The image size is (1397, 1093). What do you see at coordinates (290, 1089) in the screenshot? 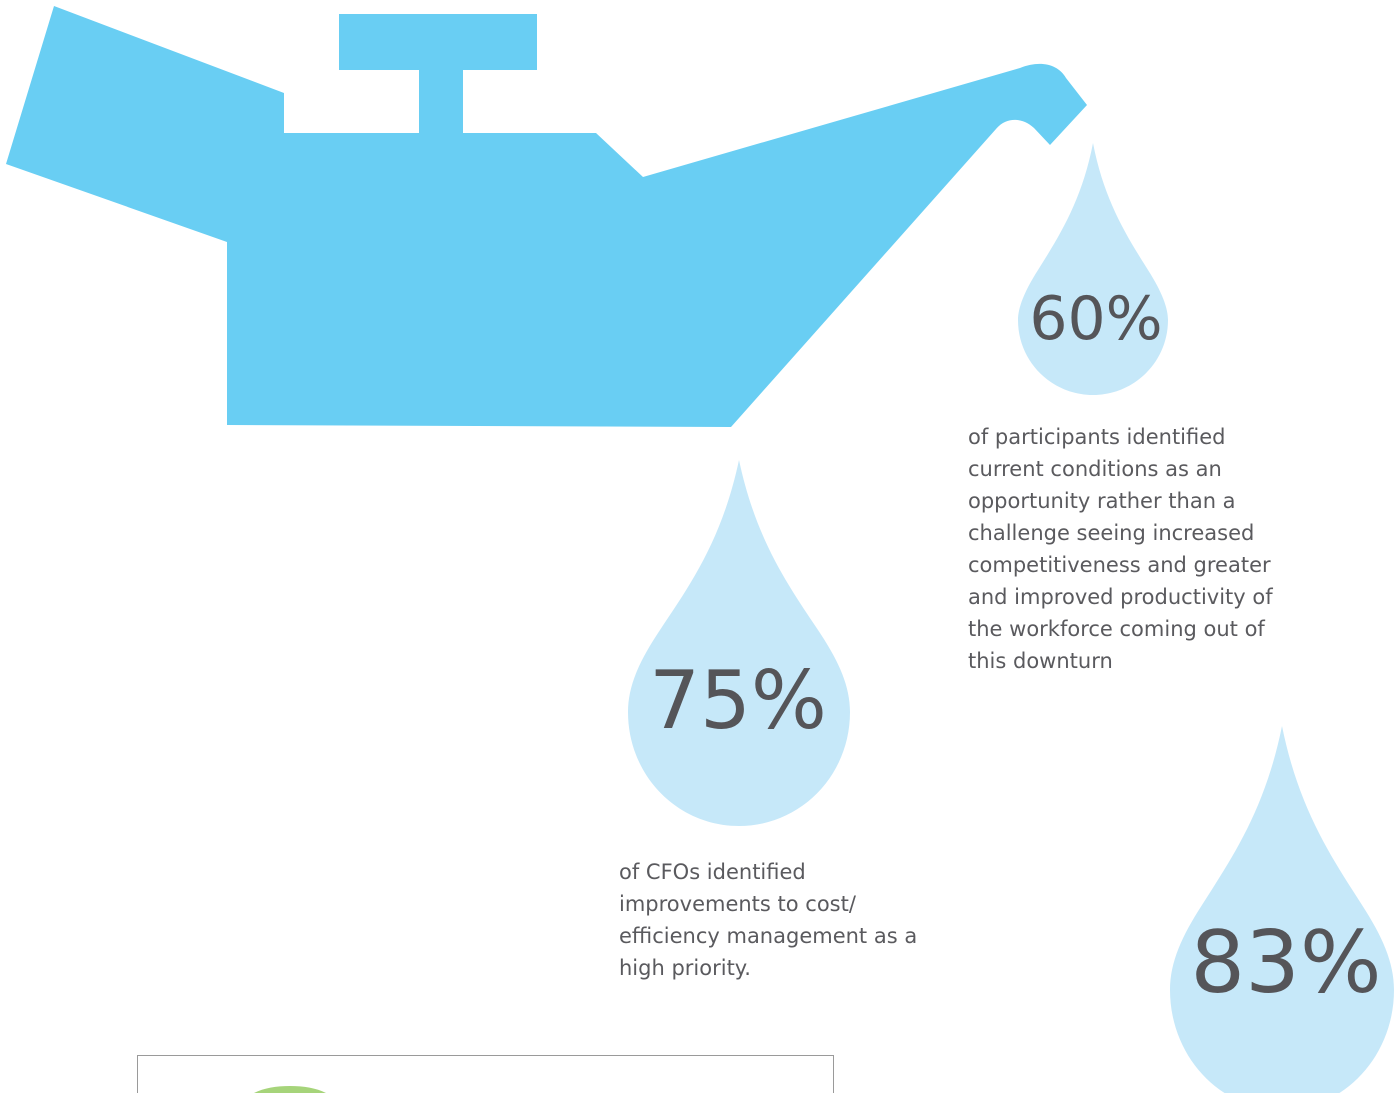
I see `green-circle-icon` at bounding box center [290, 1089].